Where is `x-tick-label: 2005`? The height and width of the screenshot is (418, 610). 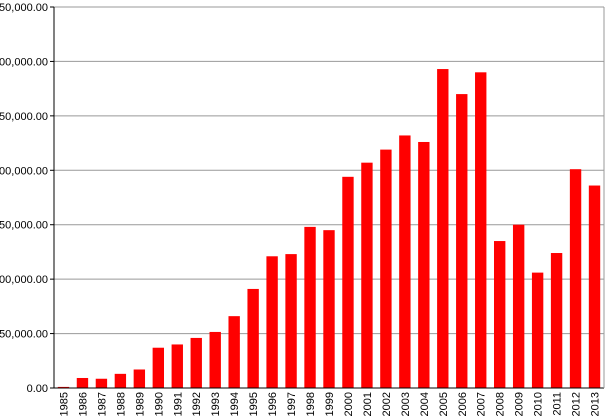 x-tick-label: 2005 is located at coordinates (444, 404).